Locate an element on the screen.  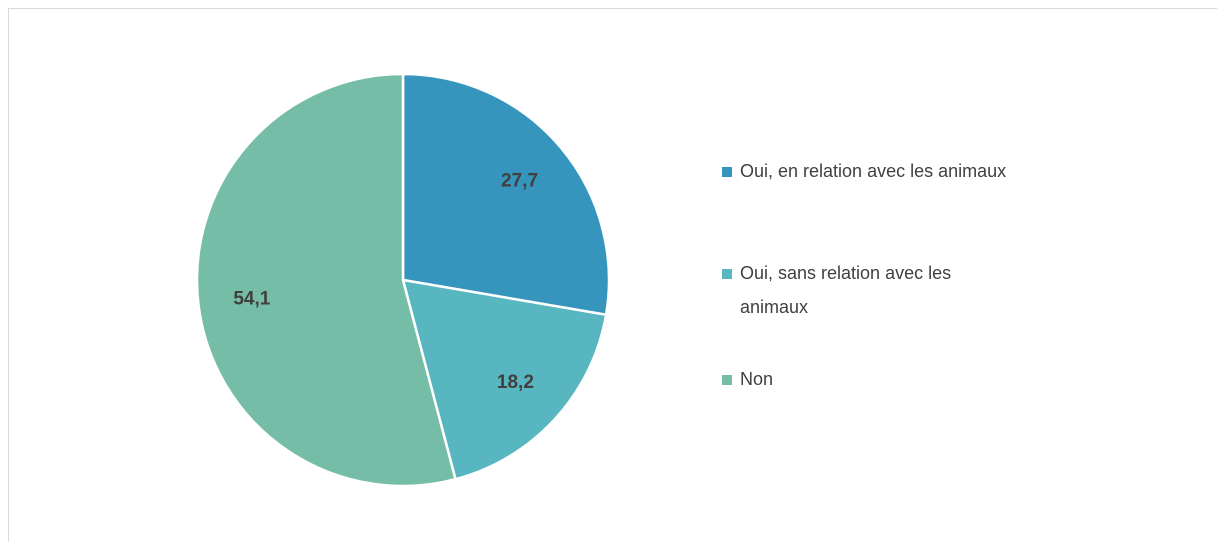
data-label: 54,1 is located at coordinates (251, 299).